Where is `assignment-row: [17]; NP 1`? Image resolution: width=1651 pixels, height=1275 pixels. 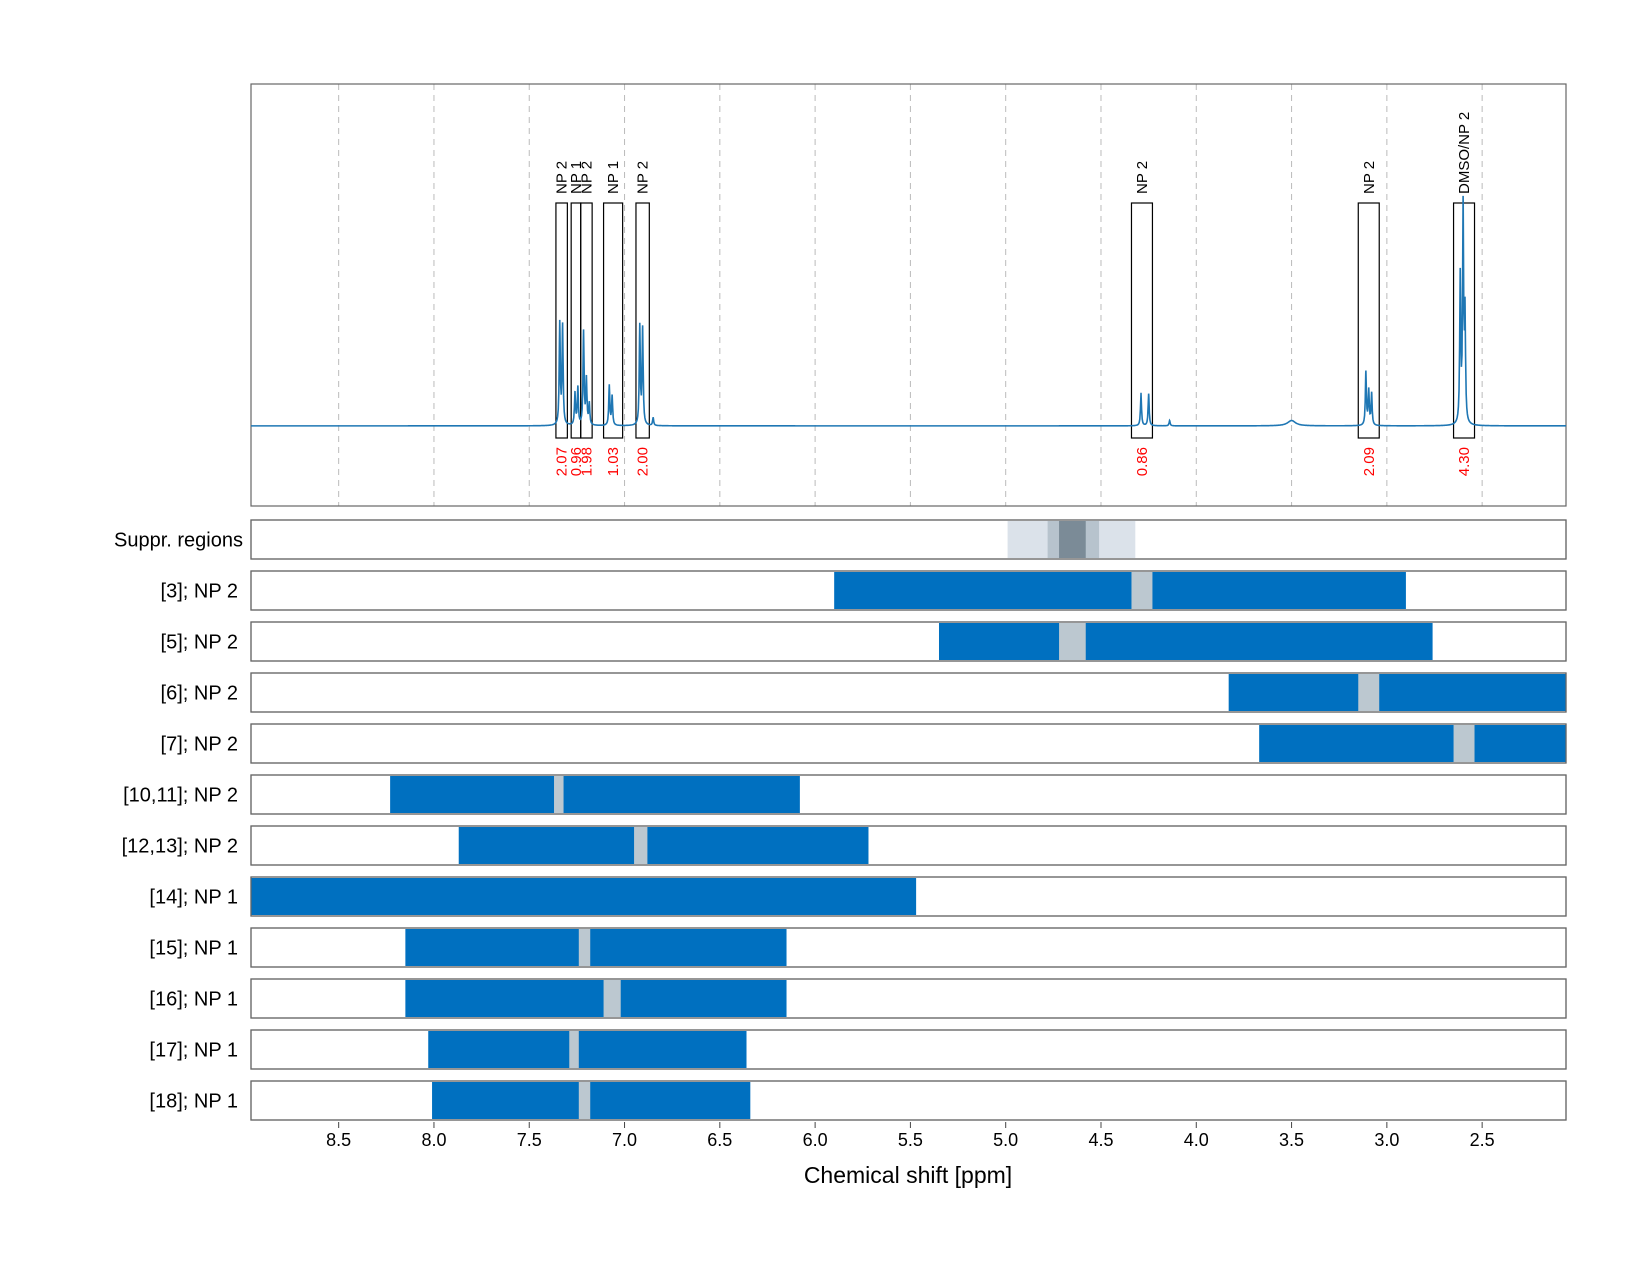 assignment-row: [17]; NP 1 is located at coordinates (858, 1049).